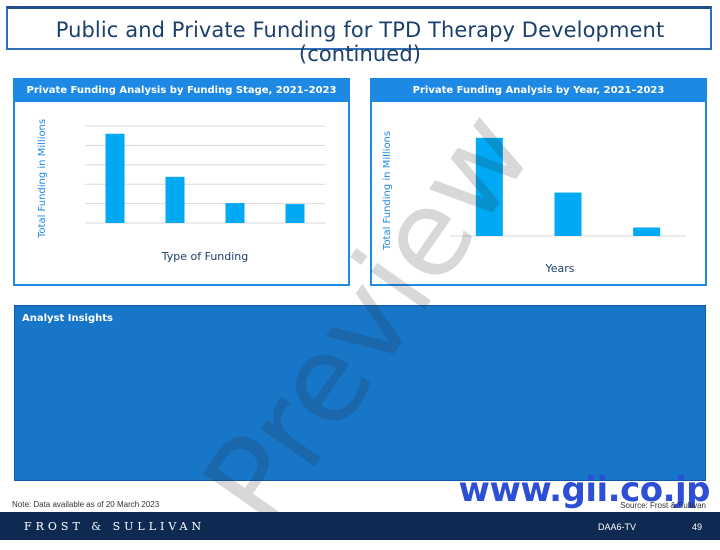 The width and height of the screenshot is (720, 550). Describe the element at coordinates (617, 527) in the screenshot. I see `document-code: DAA6-TV` at that location.